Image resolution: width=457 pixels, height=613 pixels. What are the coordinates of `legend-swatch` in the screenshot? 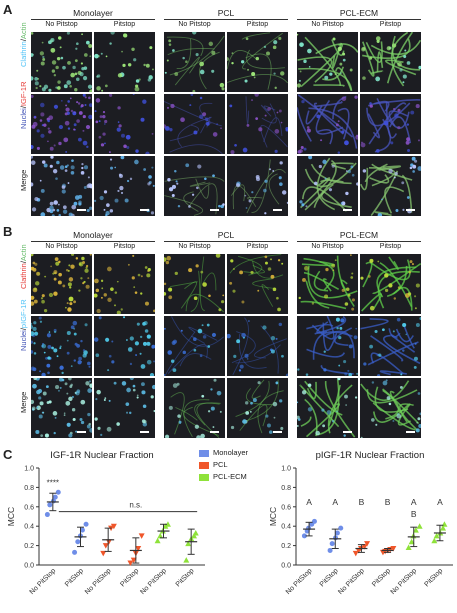 It's located at (204, 465).